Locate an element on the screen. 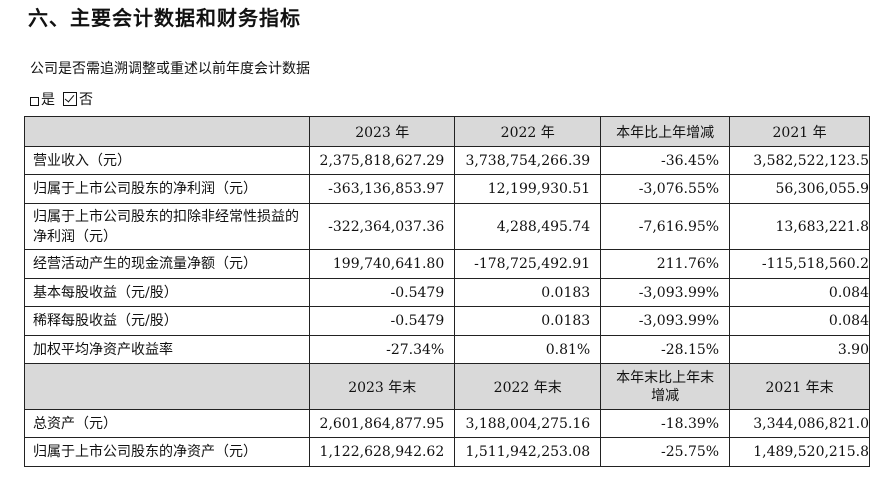 The height and width of the screenshot is (492, 870). value-cell: 3,344,086,821.0 is located at coordinates (799, 423).